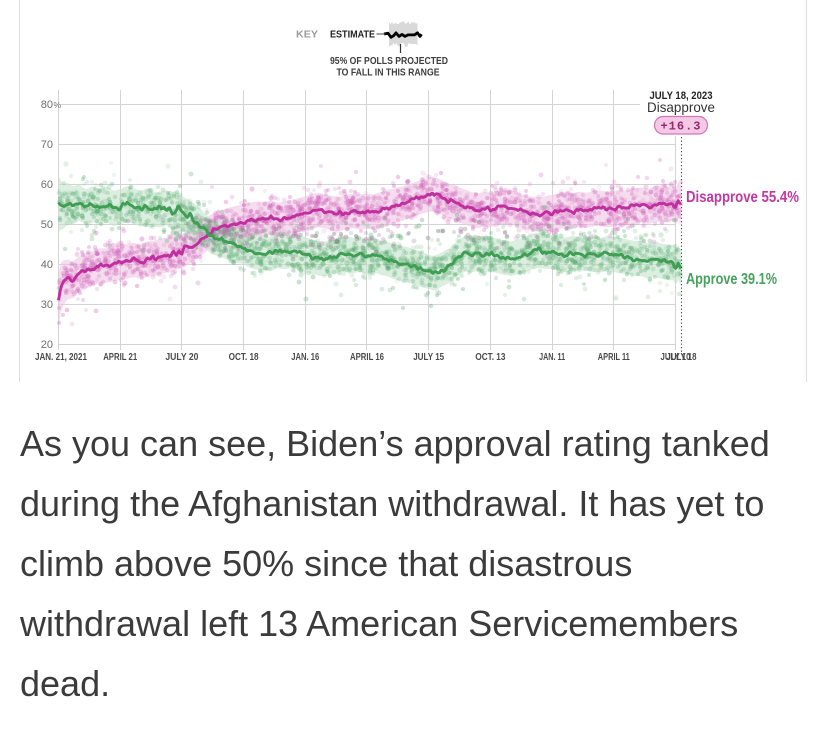 The width and height of the screenshot is (828, 734). I want to click on svg-text: APRIL 21, so click(120, 357).